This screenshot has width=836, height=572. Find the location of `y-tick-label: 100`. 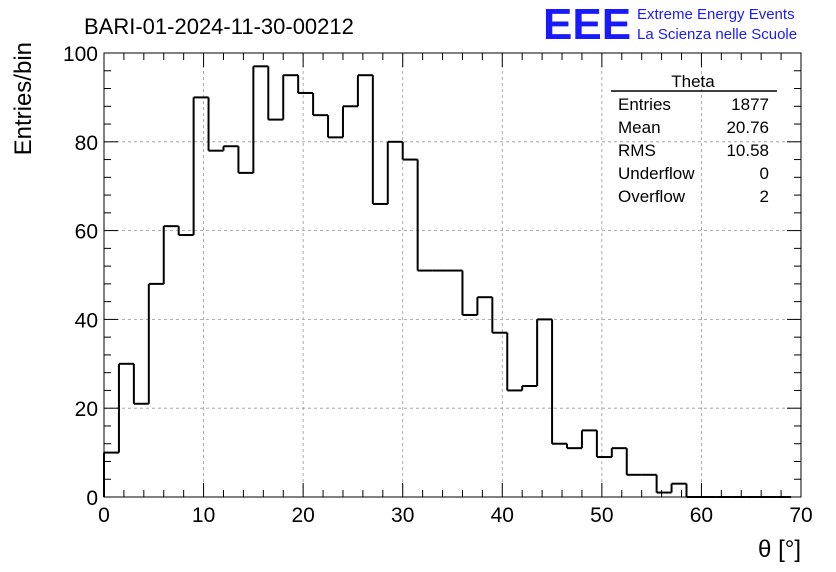

y-tick-label: 100 is located at coordinates (80, 54).